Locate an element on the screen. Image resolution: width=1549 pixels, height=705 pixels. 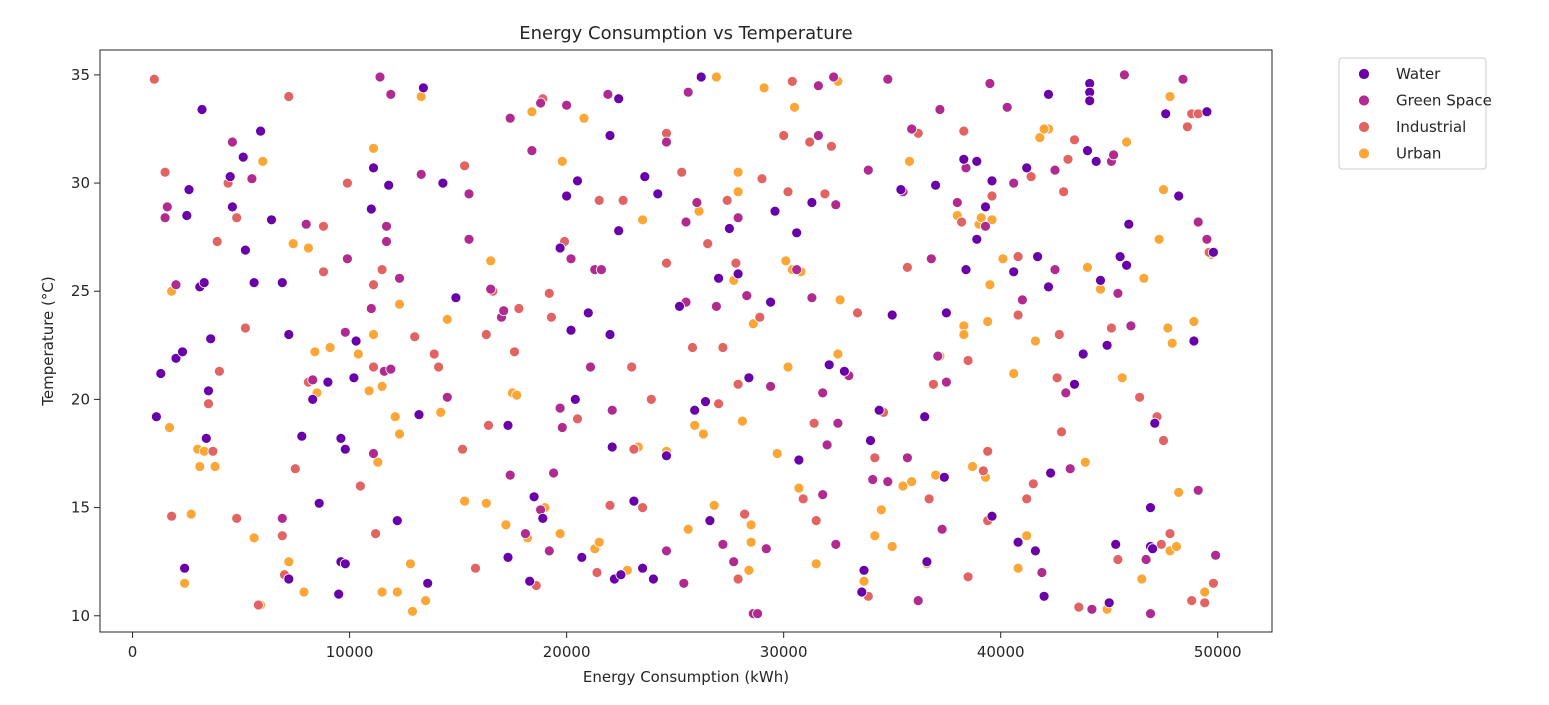
legend-marker-urban is located at coordinates (1364, 153).